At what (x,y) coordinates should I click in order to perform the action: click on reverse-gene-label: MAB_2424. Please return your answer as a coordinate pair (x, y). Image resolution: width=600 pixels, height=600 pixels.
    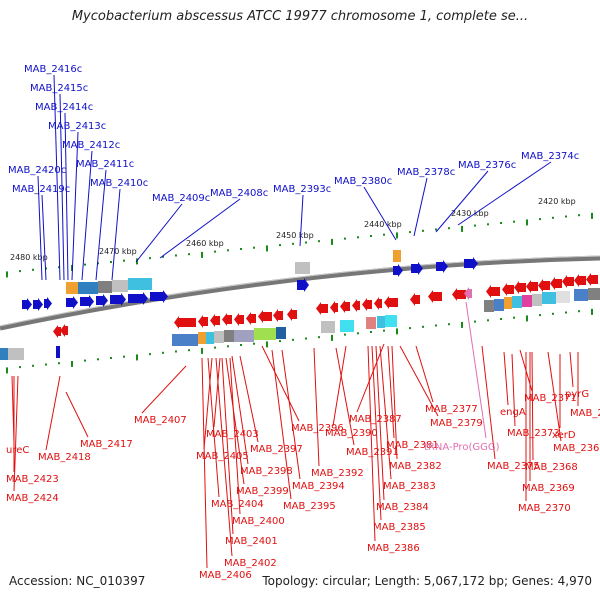
    Looking at the image, I should click on (32, 498).